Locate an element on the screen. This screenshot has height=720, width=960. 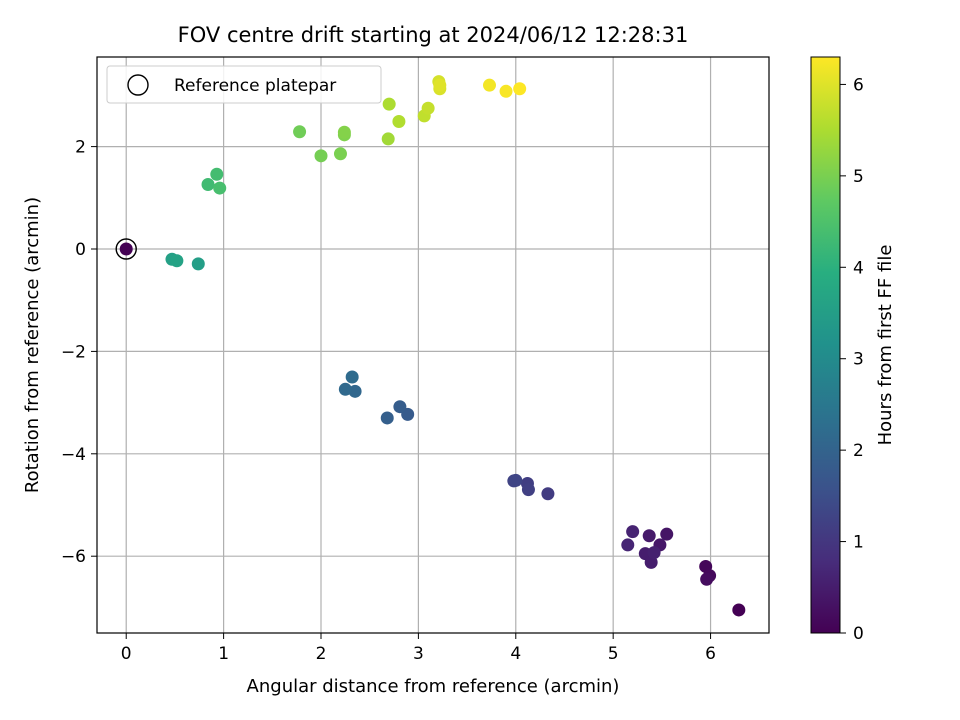
colorbar-ticks: 0 1 2 3 4 5 6 is located at coordinates (852, 359).